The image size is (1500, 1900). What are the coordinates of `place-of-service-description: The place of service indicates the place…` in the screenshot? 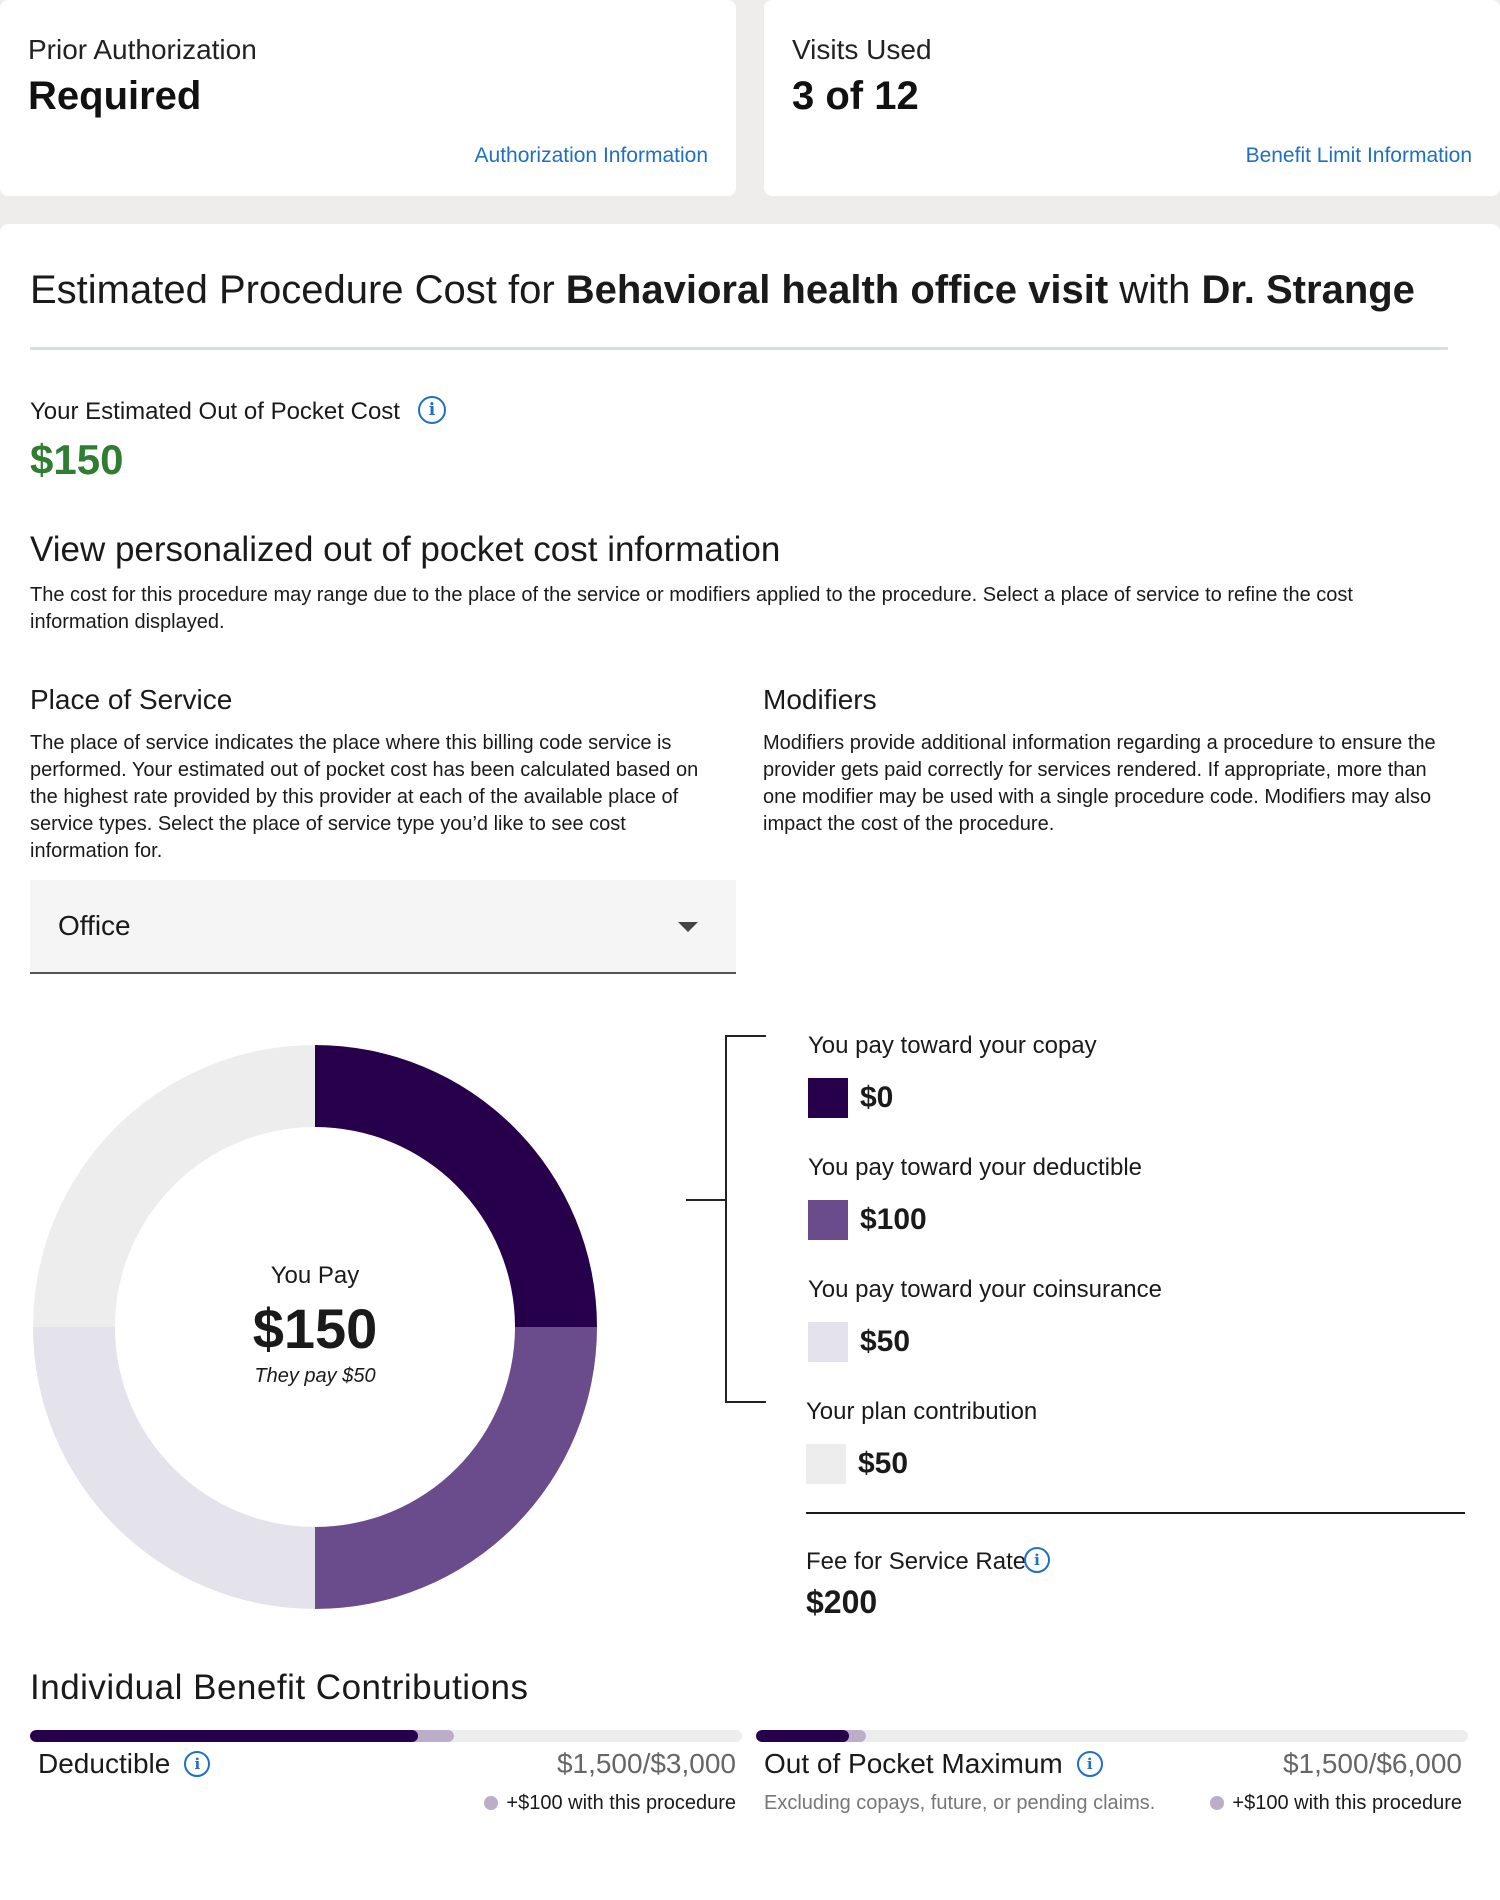 It's located at (364, 797).